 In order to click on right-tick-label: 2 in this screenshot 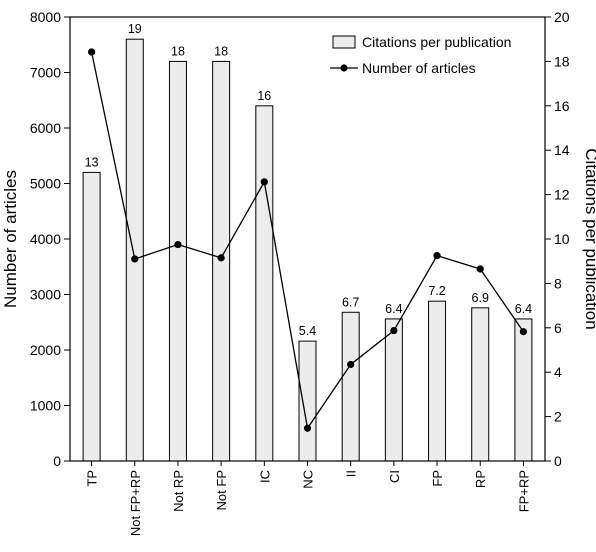, I will do `click(558, 417)`.